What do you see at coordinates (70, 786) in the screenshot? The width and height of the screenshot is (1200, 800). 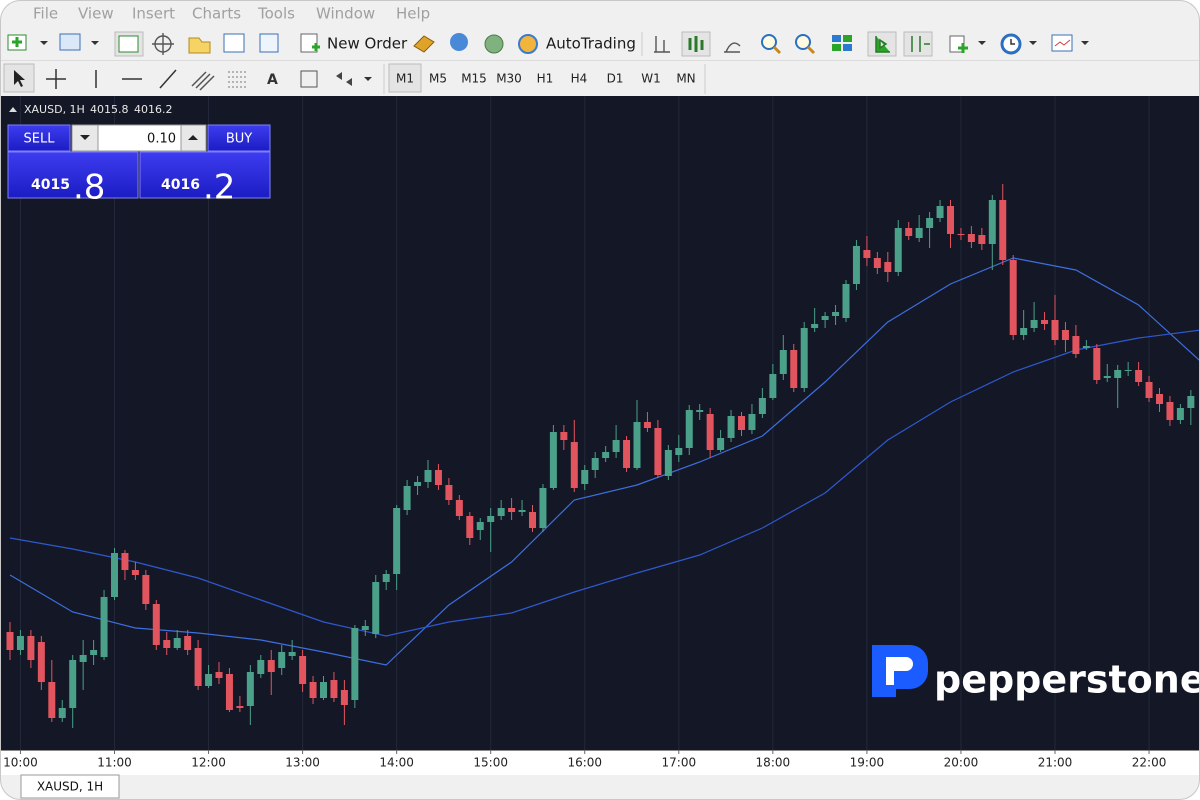 I see `chart-tab` at bounding box center [70, 786].